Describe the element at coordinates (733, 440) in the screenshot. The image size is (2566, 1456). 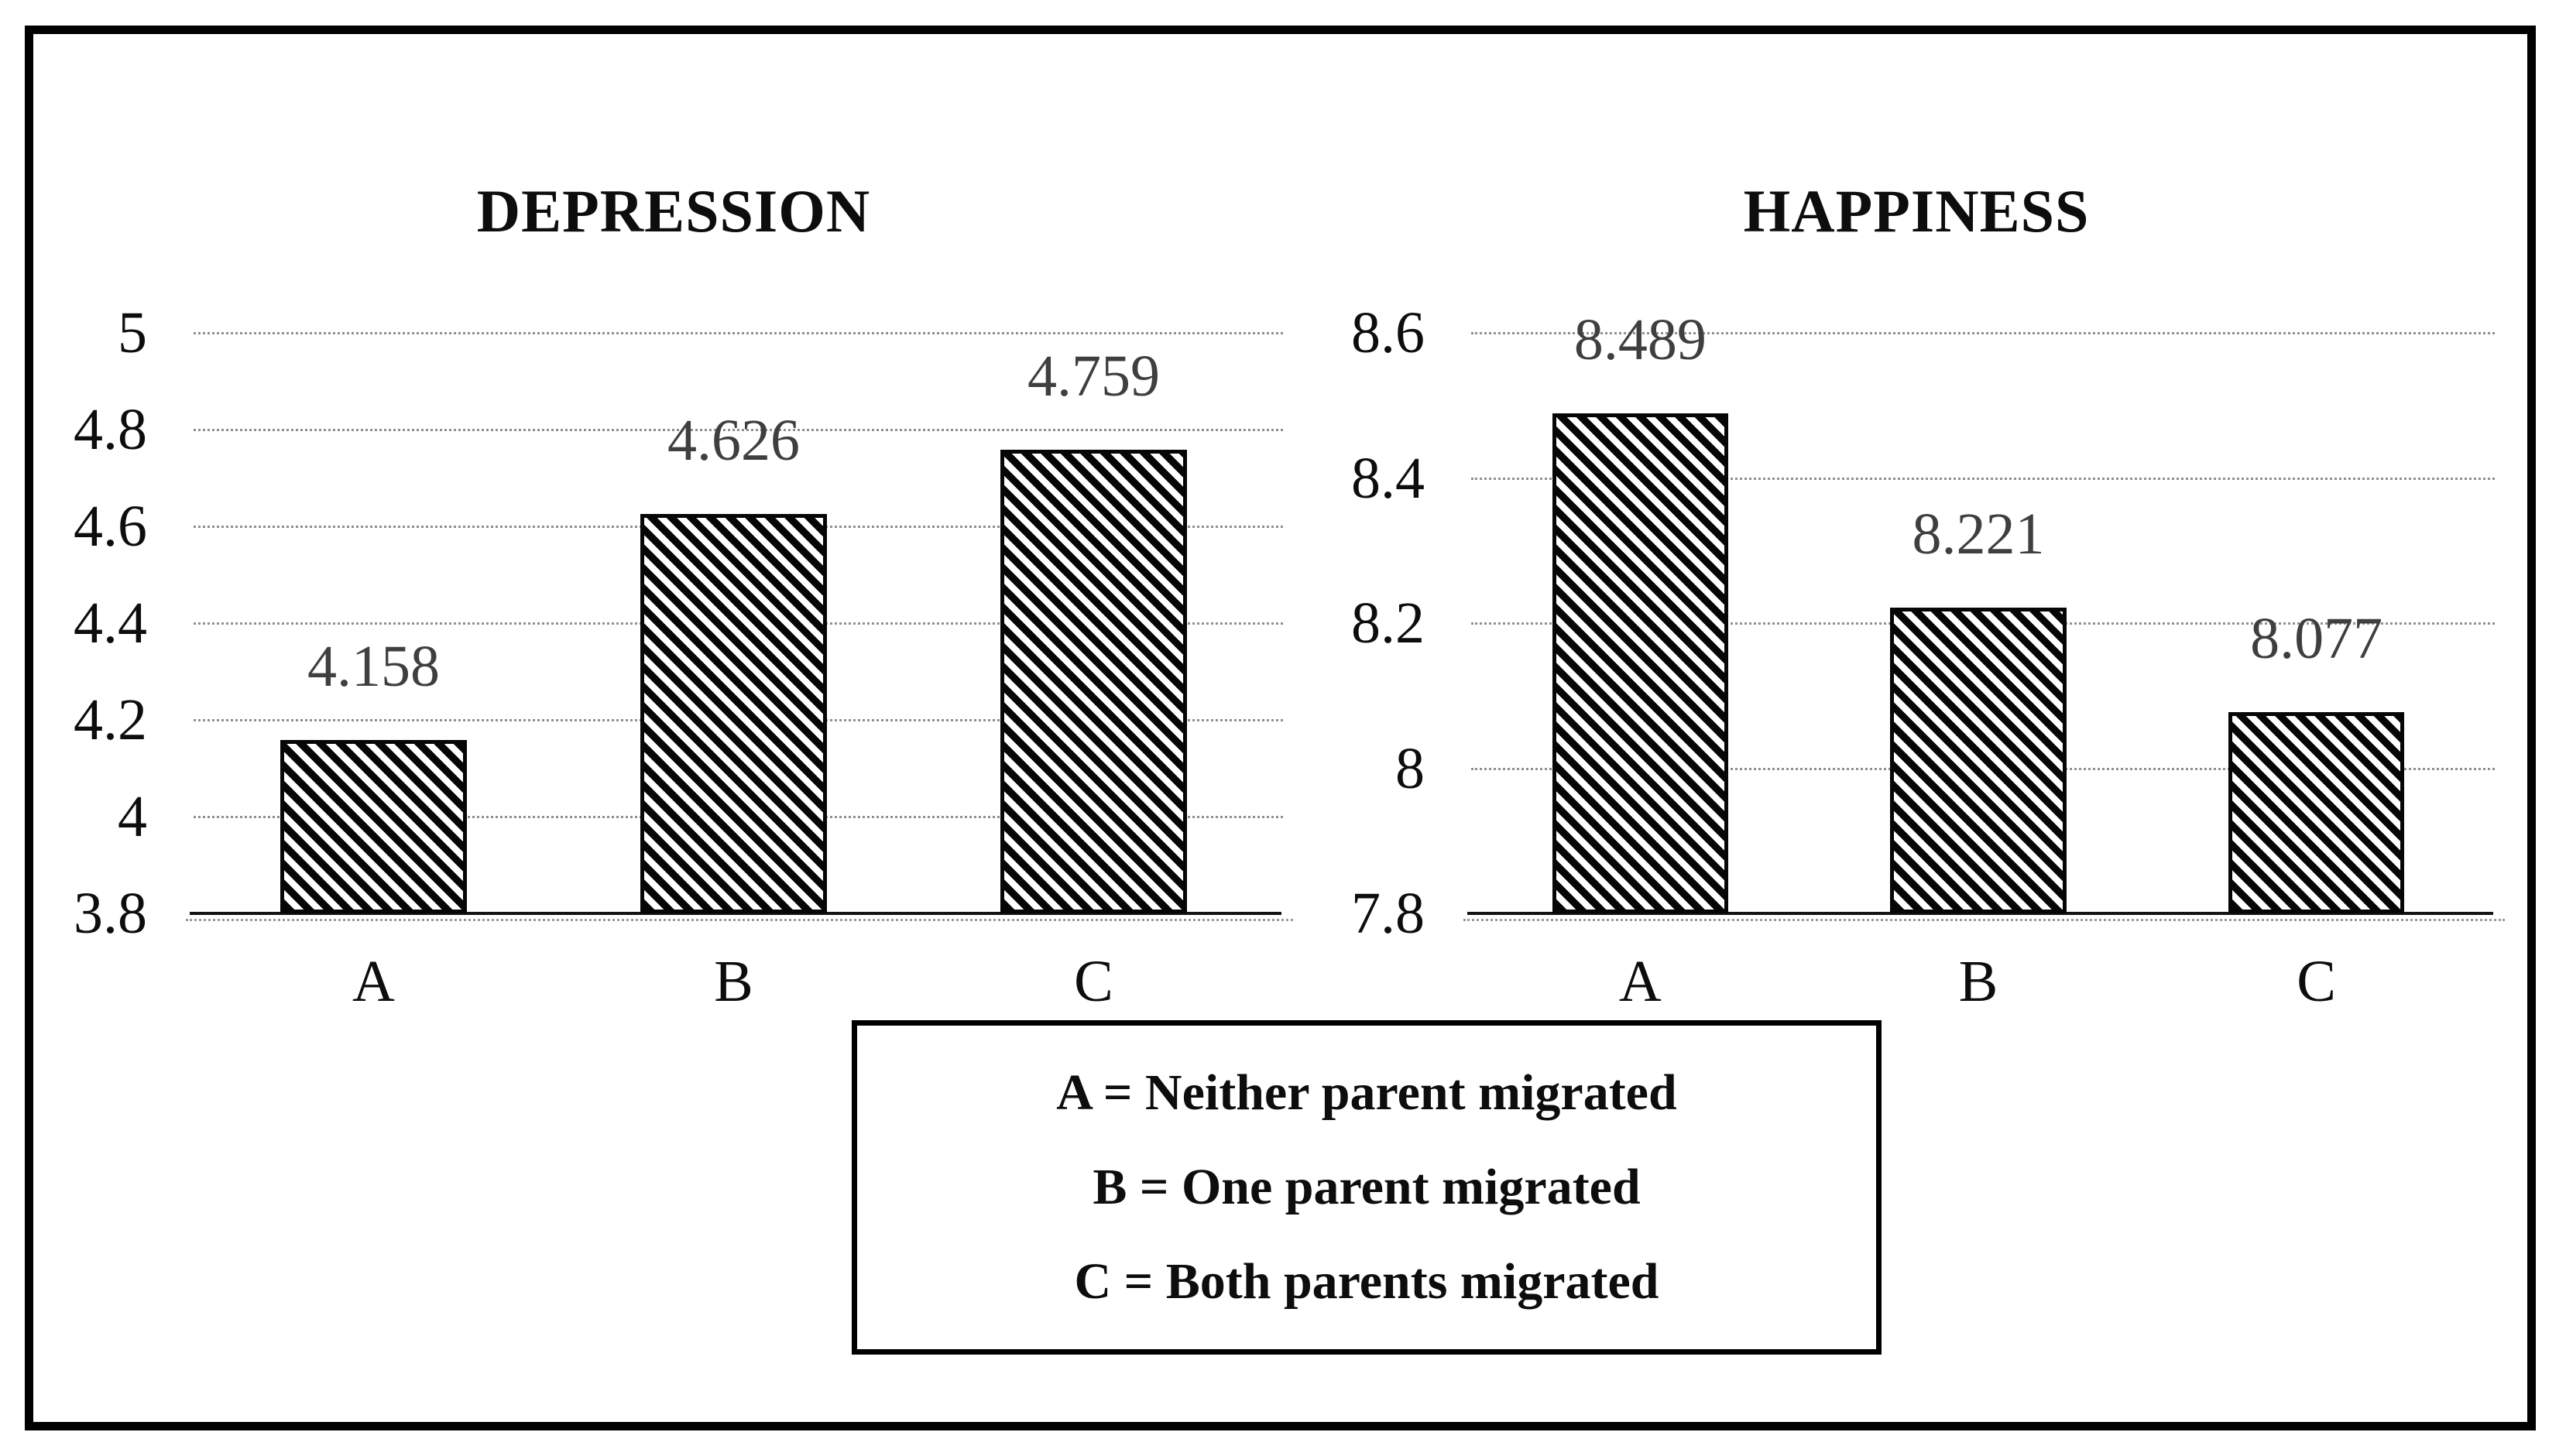
I see `bar-value-label: 4.626` at that location.